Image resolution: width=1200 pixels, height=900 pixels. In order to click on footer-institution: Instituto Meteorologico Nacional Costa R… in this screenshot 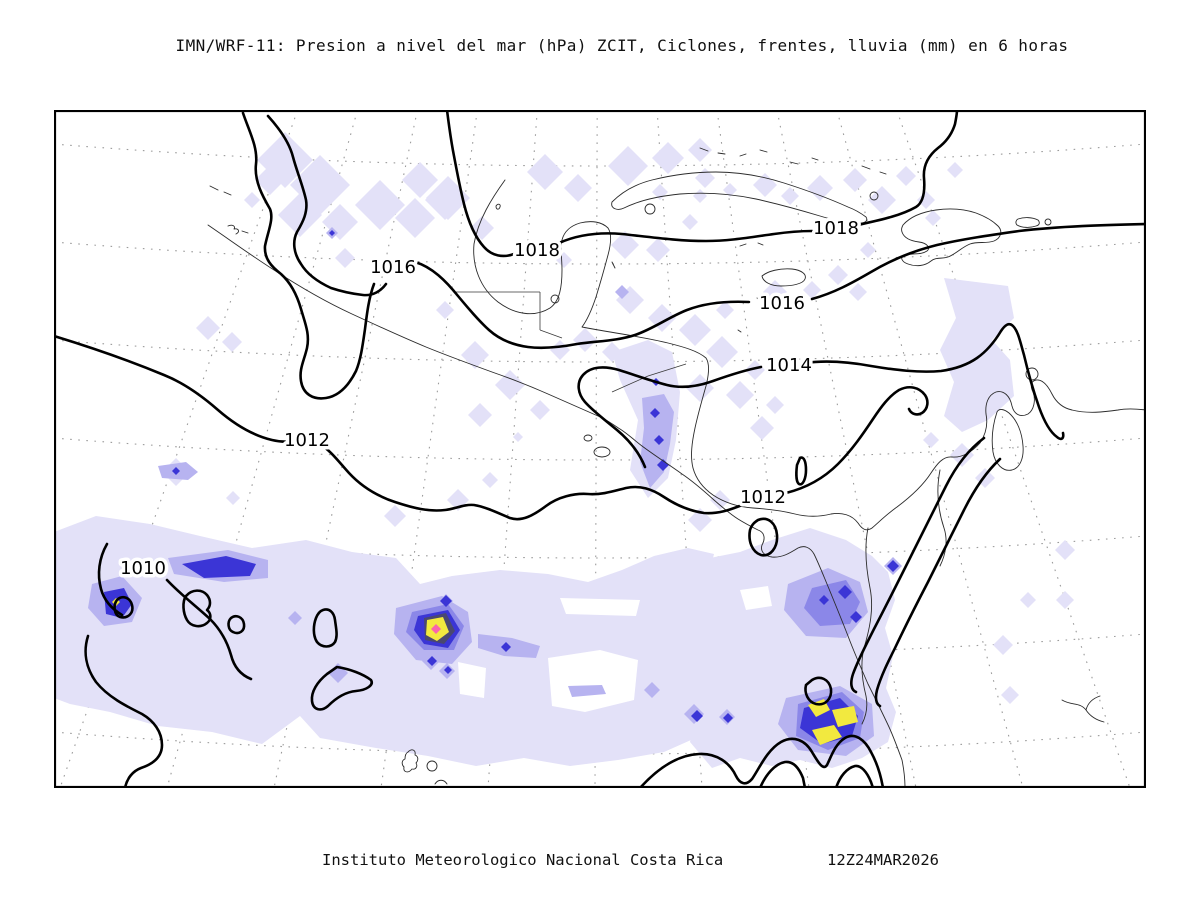, I will do `click(523, 860)`.